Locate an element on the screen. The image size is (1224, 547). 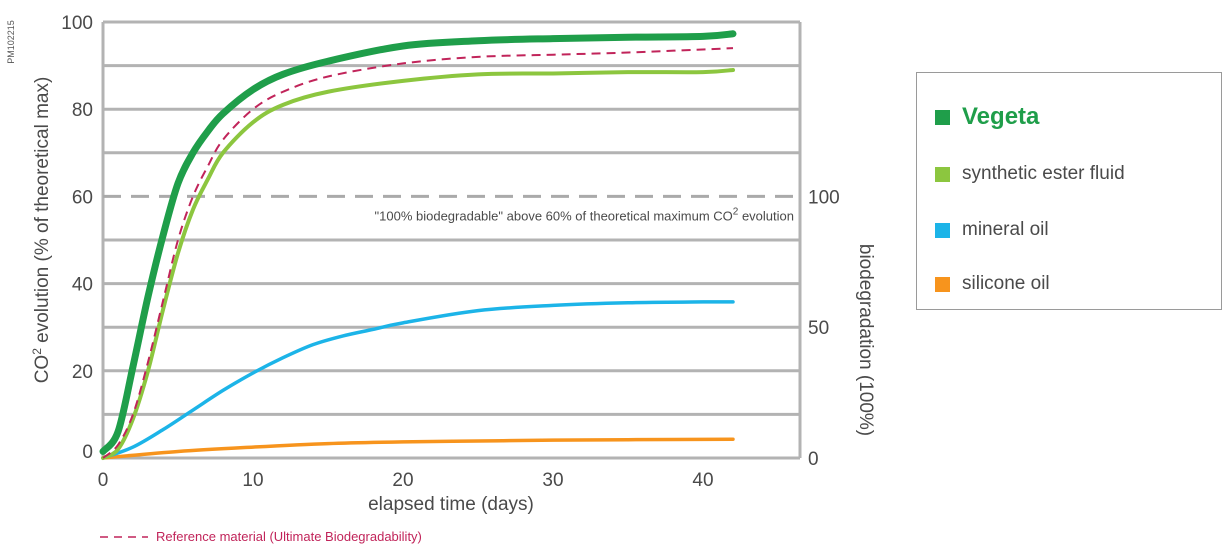
x-axis-title: elapsed time (days) is located at coordinates (451, 504).